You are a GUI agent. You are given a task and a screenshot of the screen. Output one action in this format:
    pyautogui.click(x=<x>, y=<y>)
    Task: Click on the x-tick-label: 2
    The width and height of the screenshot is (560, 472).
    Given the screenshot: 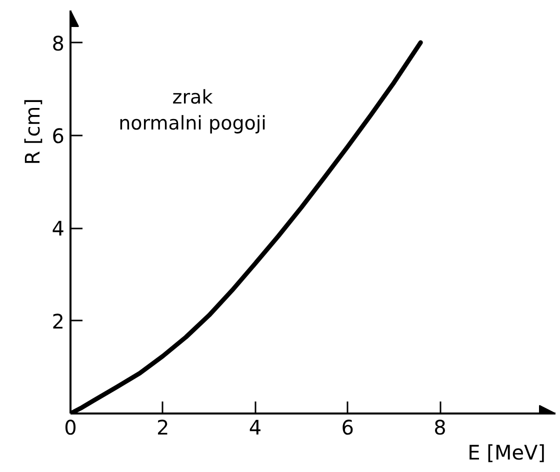 What is the action you would take?
    pyautogui.click(x=163, y=428)
    